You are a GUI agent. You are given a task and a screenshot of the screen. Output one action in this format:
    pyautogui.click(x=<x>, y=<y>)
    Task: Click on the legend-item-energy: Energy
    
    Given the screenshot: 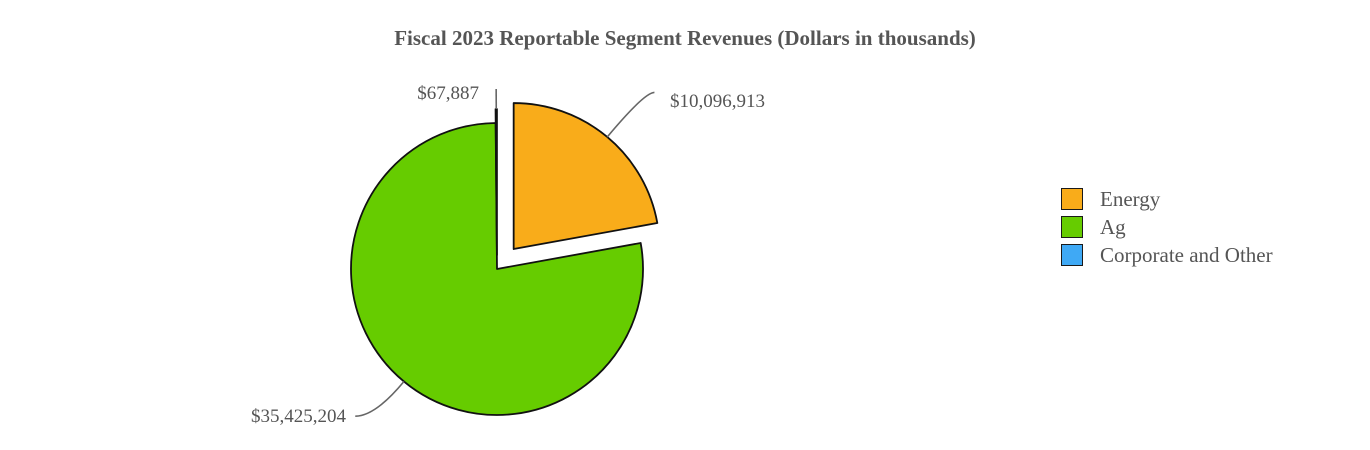 What is the action you would take?
    pyautogui.click(x=1167, y=199)
    